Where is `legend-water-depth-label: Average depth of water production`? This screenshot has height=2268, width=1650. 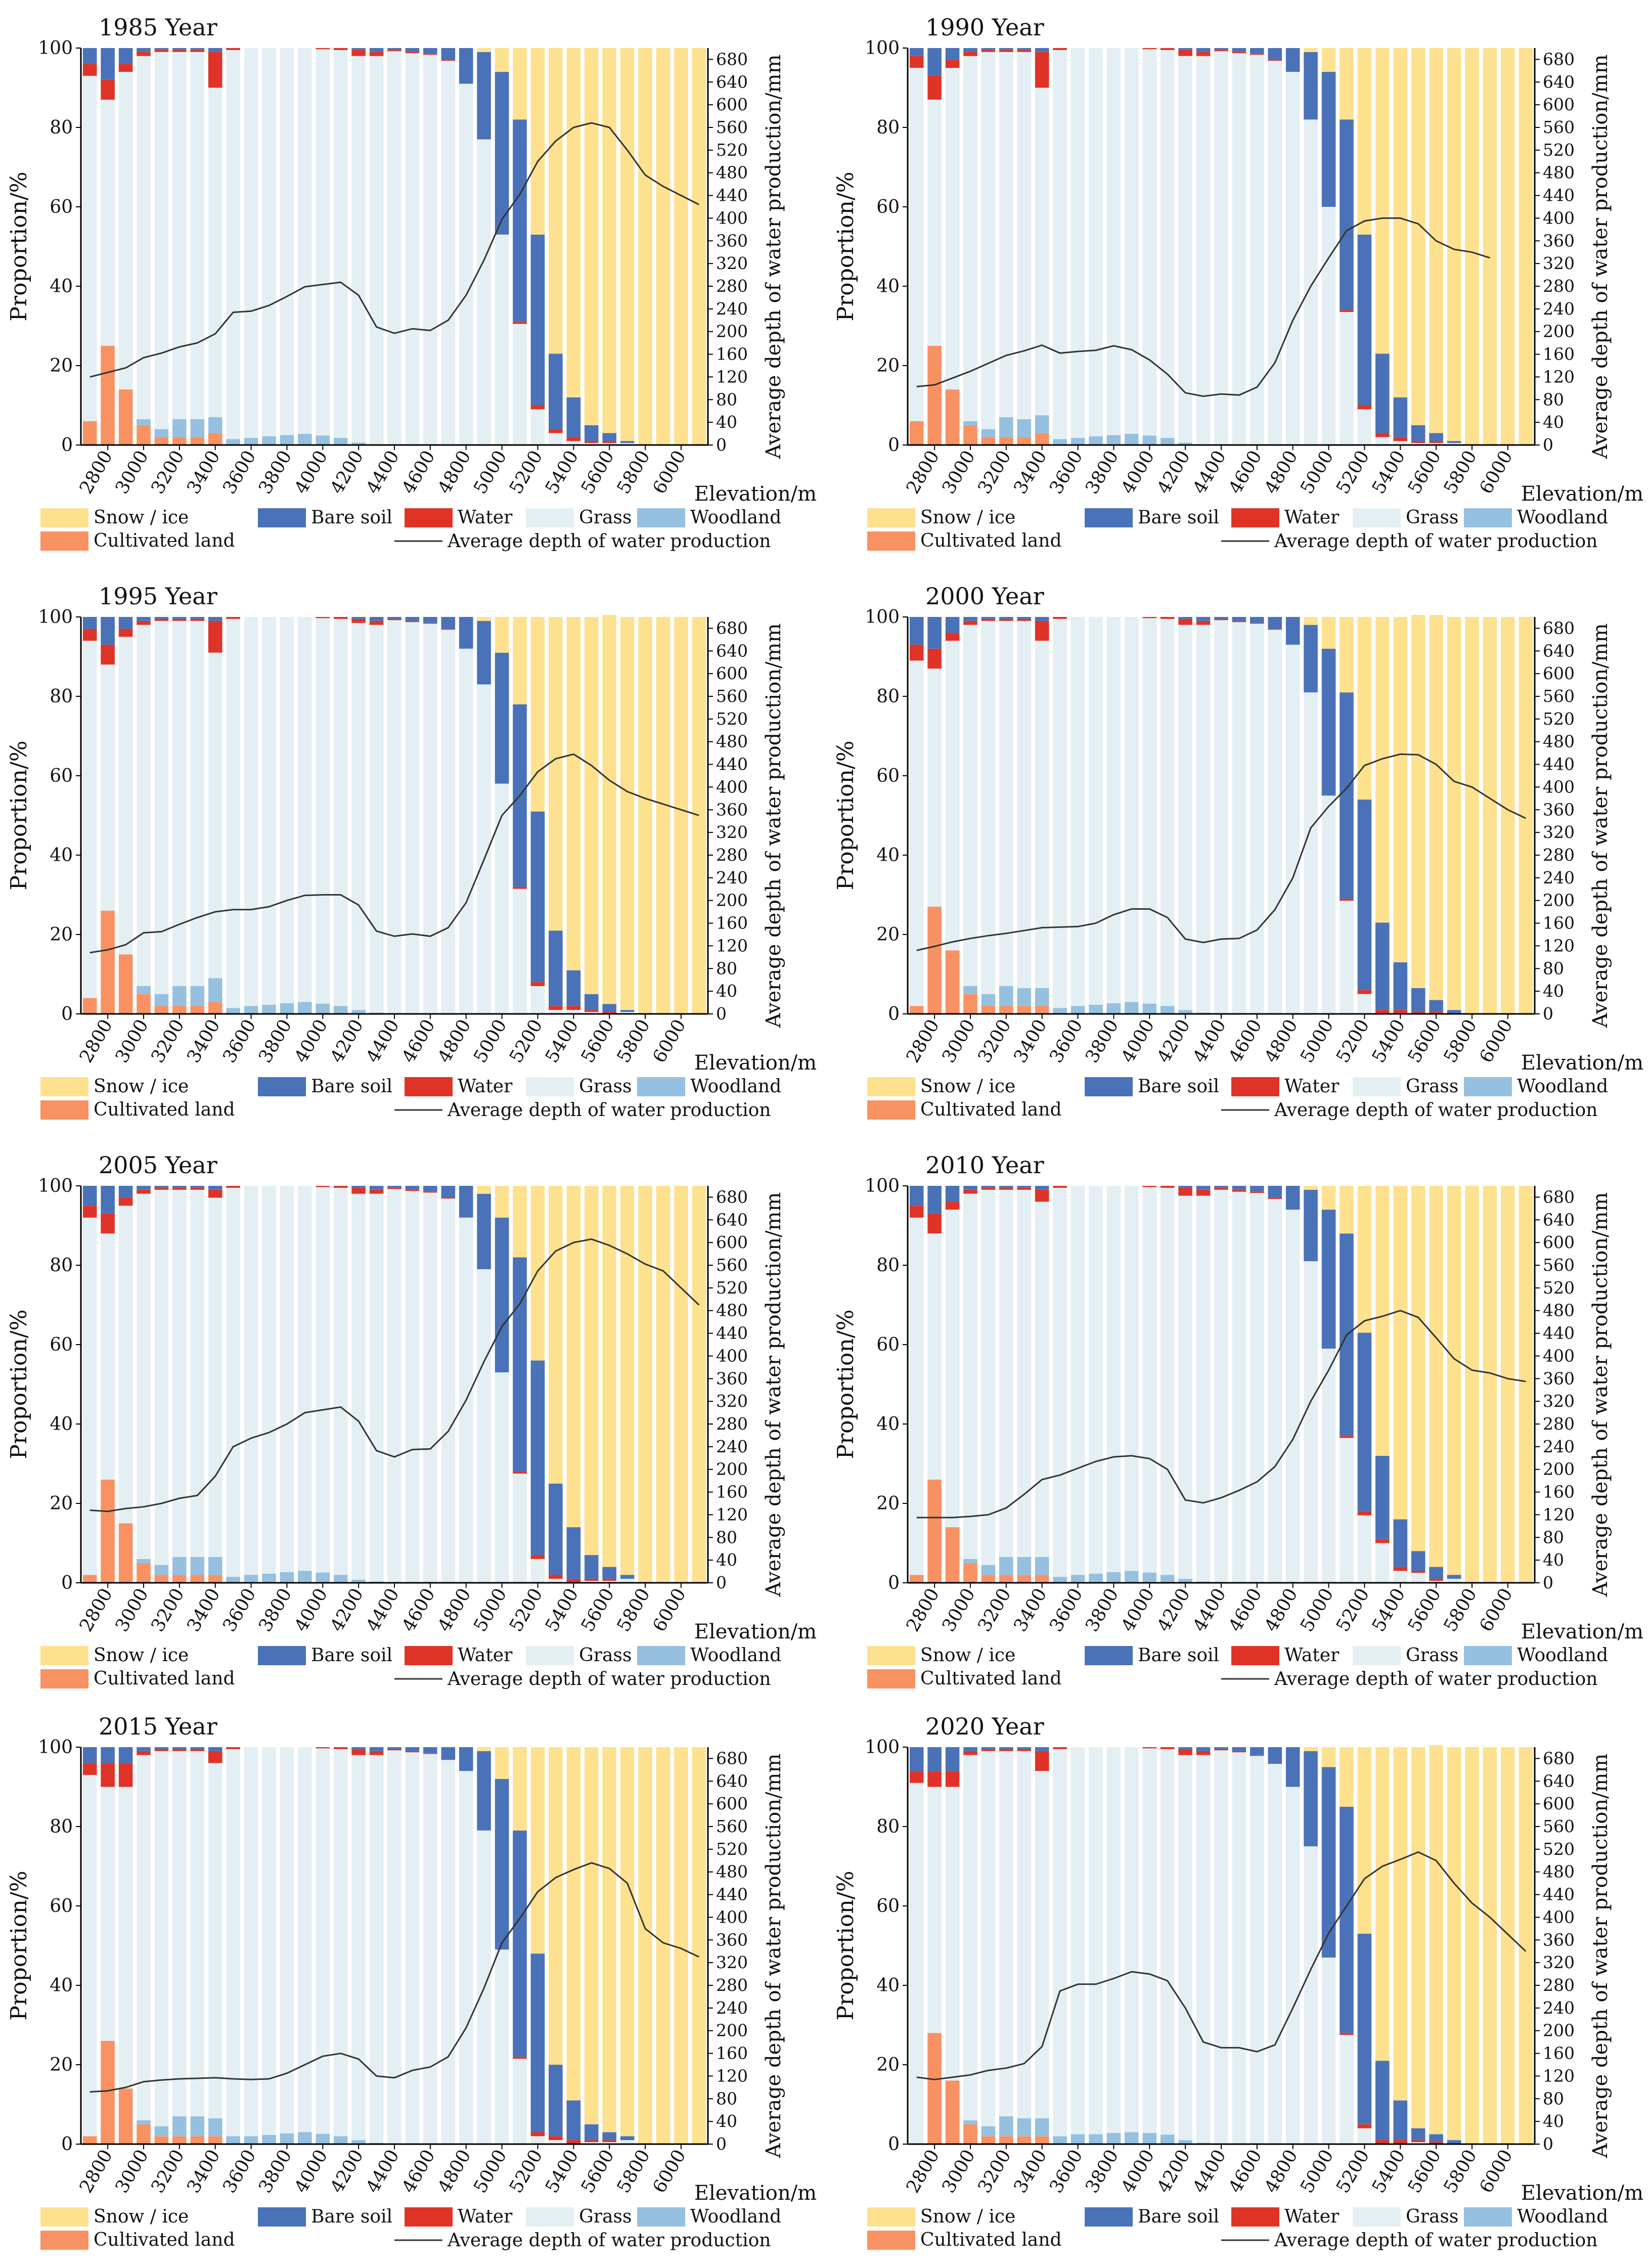
legend-water-depth-label: Average depth of water production is located at coordinates (1435, 1679).